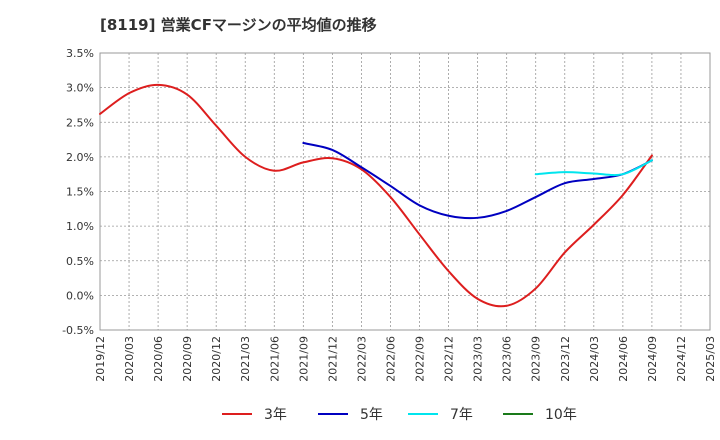 The image size is (720, 440). I want to click on x-tick-label: 2019/12, so click(100, 359).